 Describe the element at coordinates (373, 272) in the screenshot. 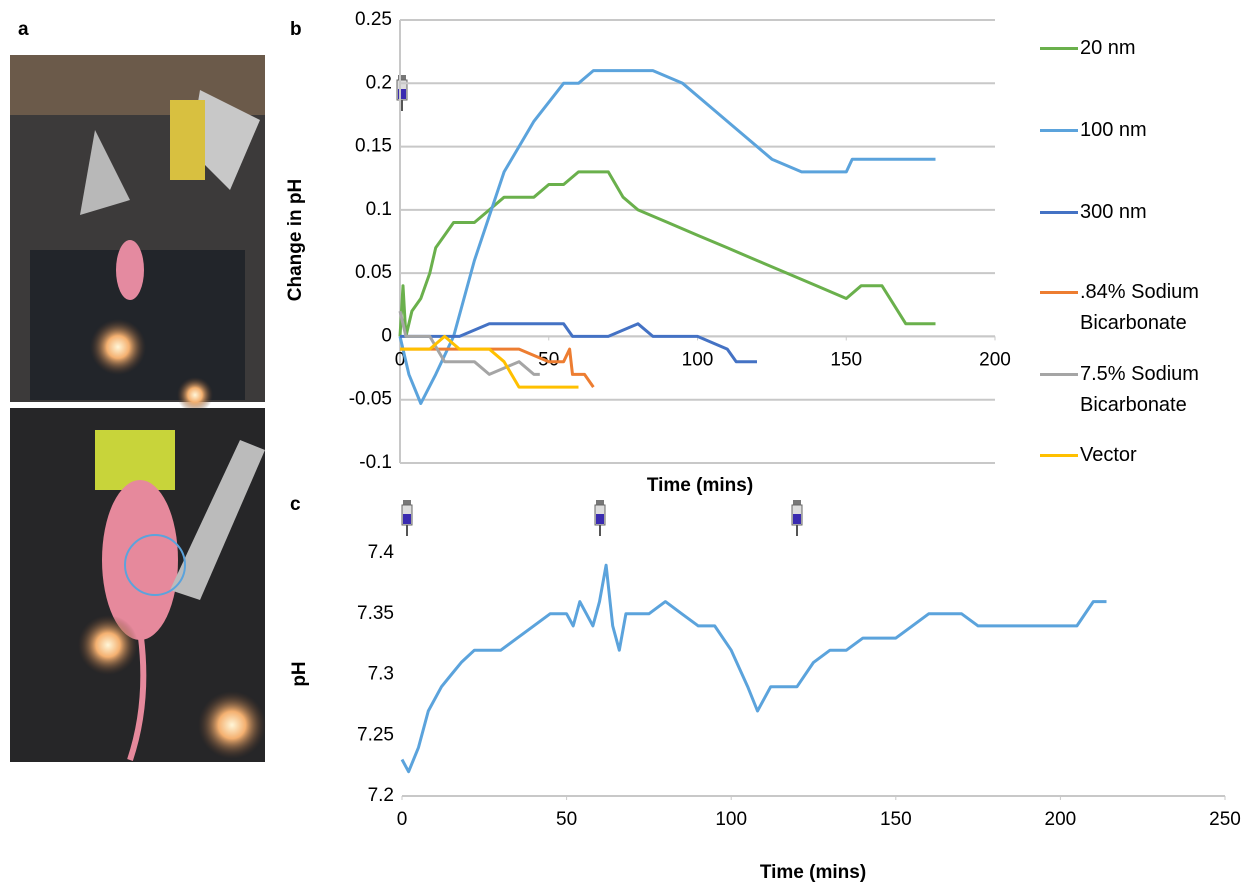

I see `y-tick-label: 0.05` at that location.